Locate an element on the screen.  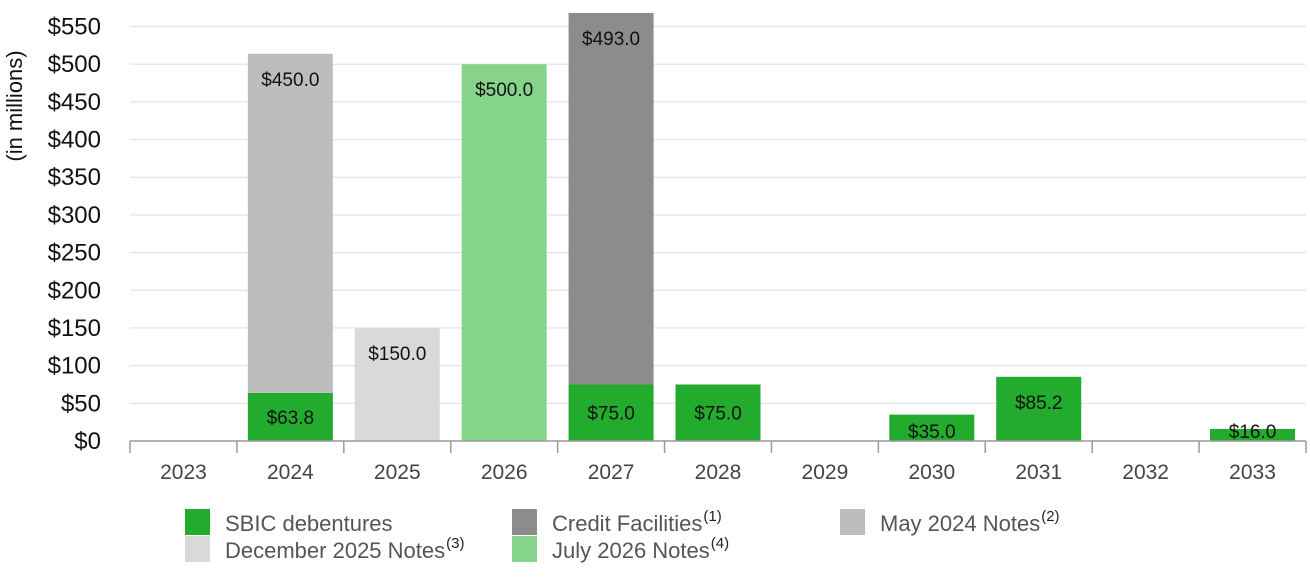
x-tick-label: 2027 is located at coordinates (611, 472).